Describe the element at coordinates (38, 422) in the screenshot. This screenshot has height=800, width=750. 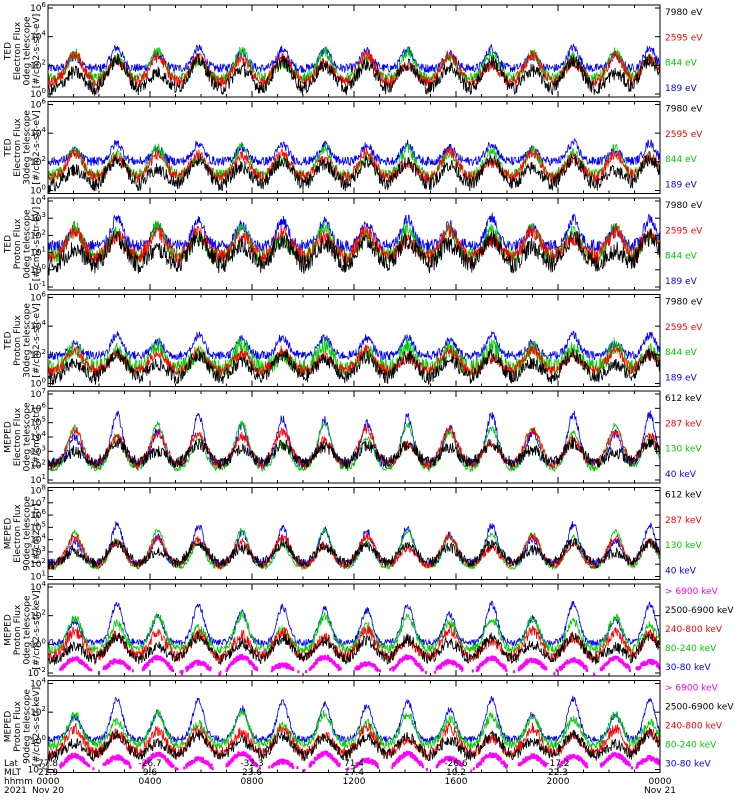
I see `y-tick-label: 10⁵` at that location.